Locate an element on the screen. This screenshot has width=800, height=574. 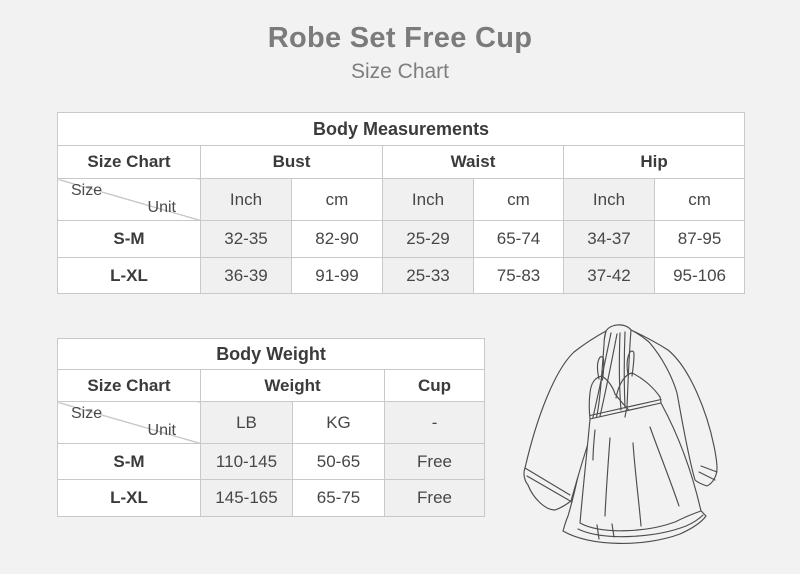
right-cuff-band is located at coordinates (708, 473).